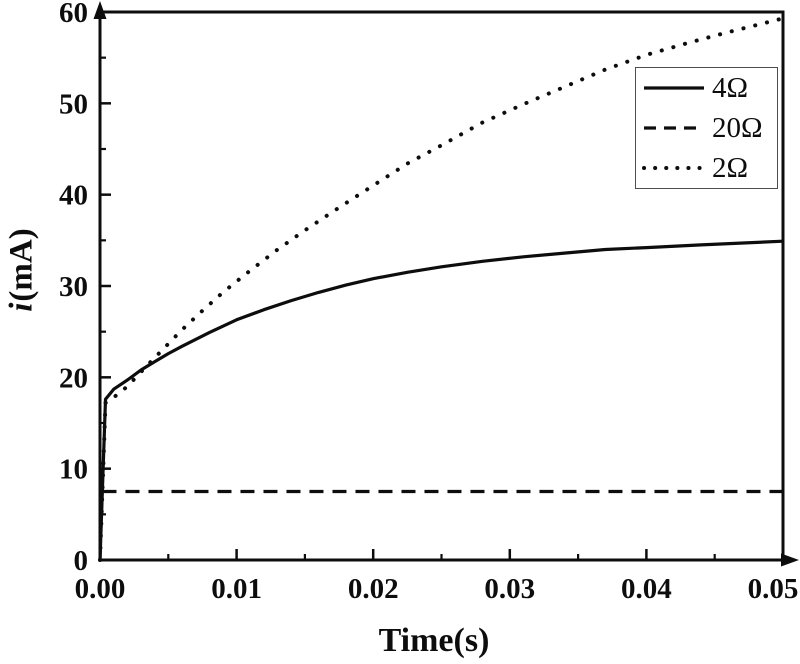 Image resolution: width=800 pixels, height=664 pixels. I want to click on x-tick-label: 0.04, so click(646, 589).